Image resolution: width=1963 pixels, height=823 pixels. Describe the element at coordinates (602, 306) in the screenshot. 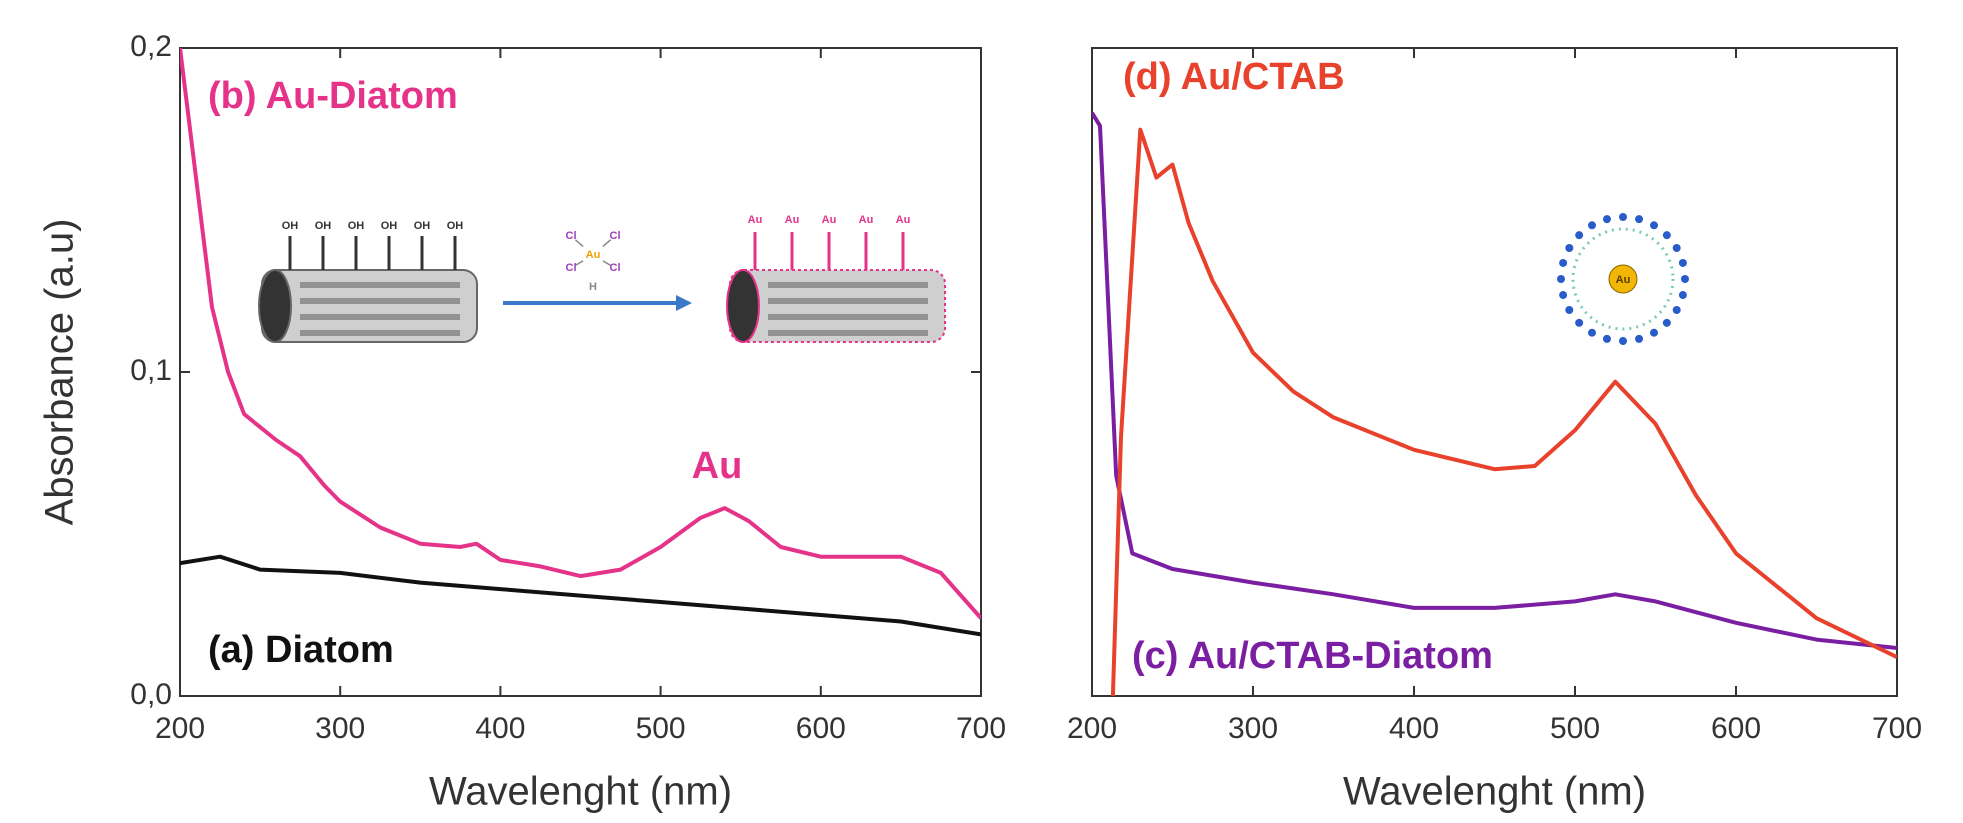

I see `diatom-scheme` at that location.